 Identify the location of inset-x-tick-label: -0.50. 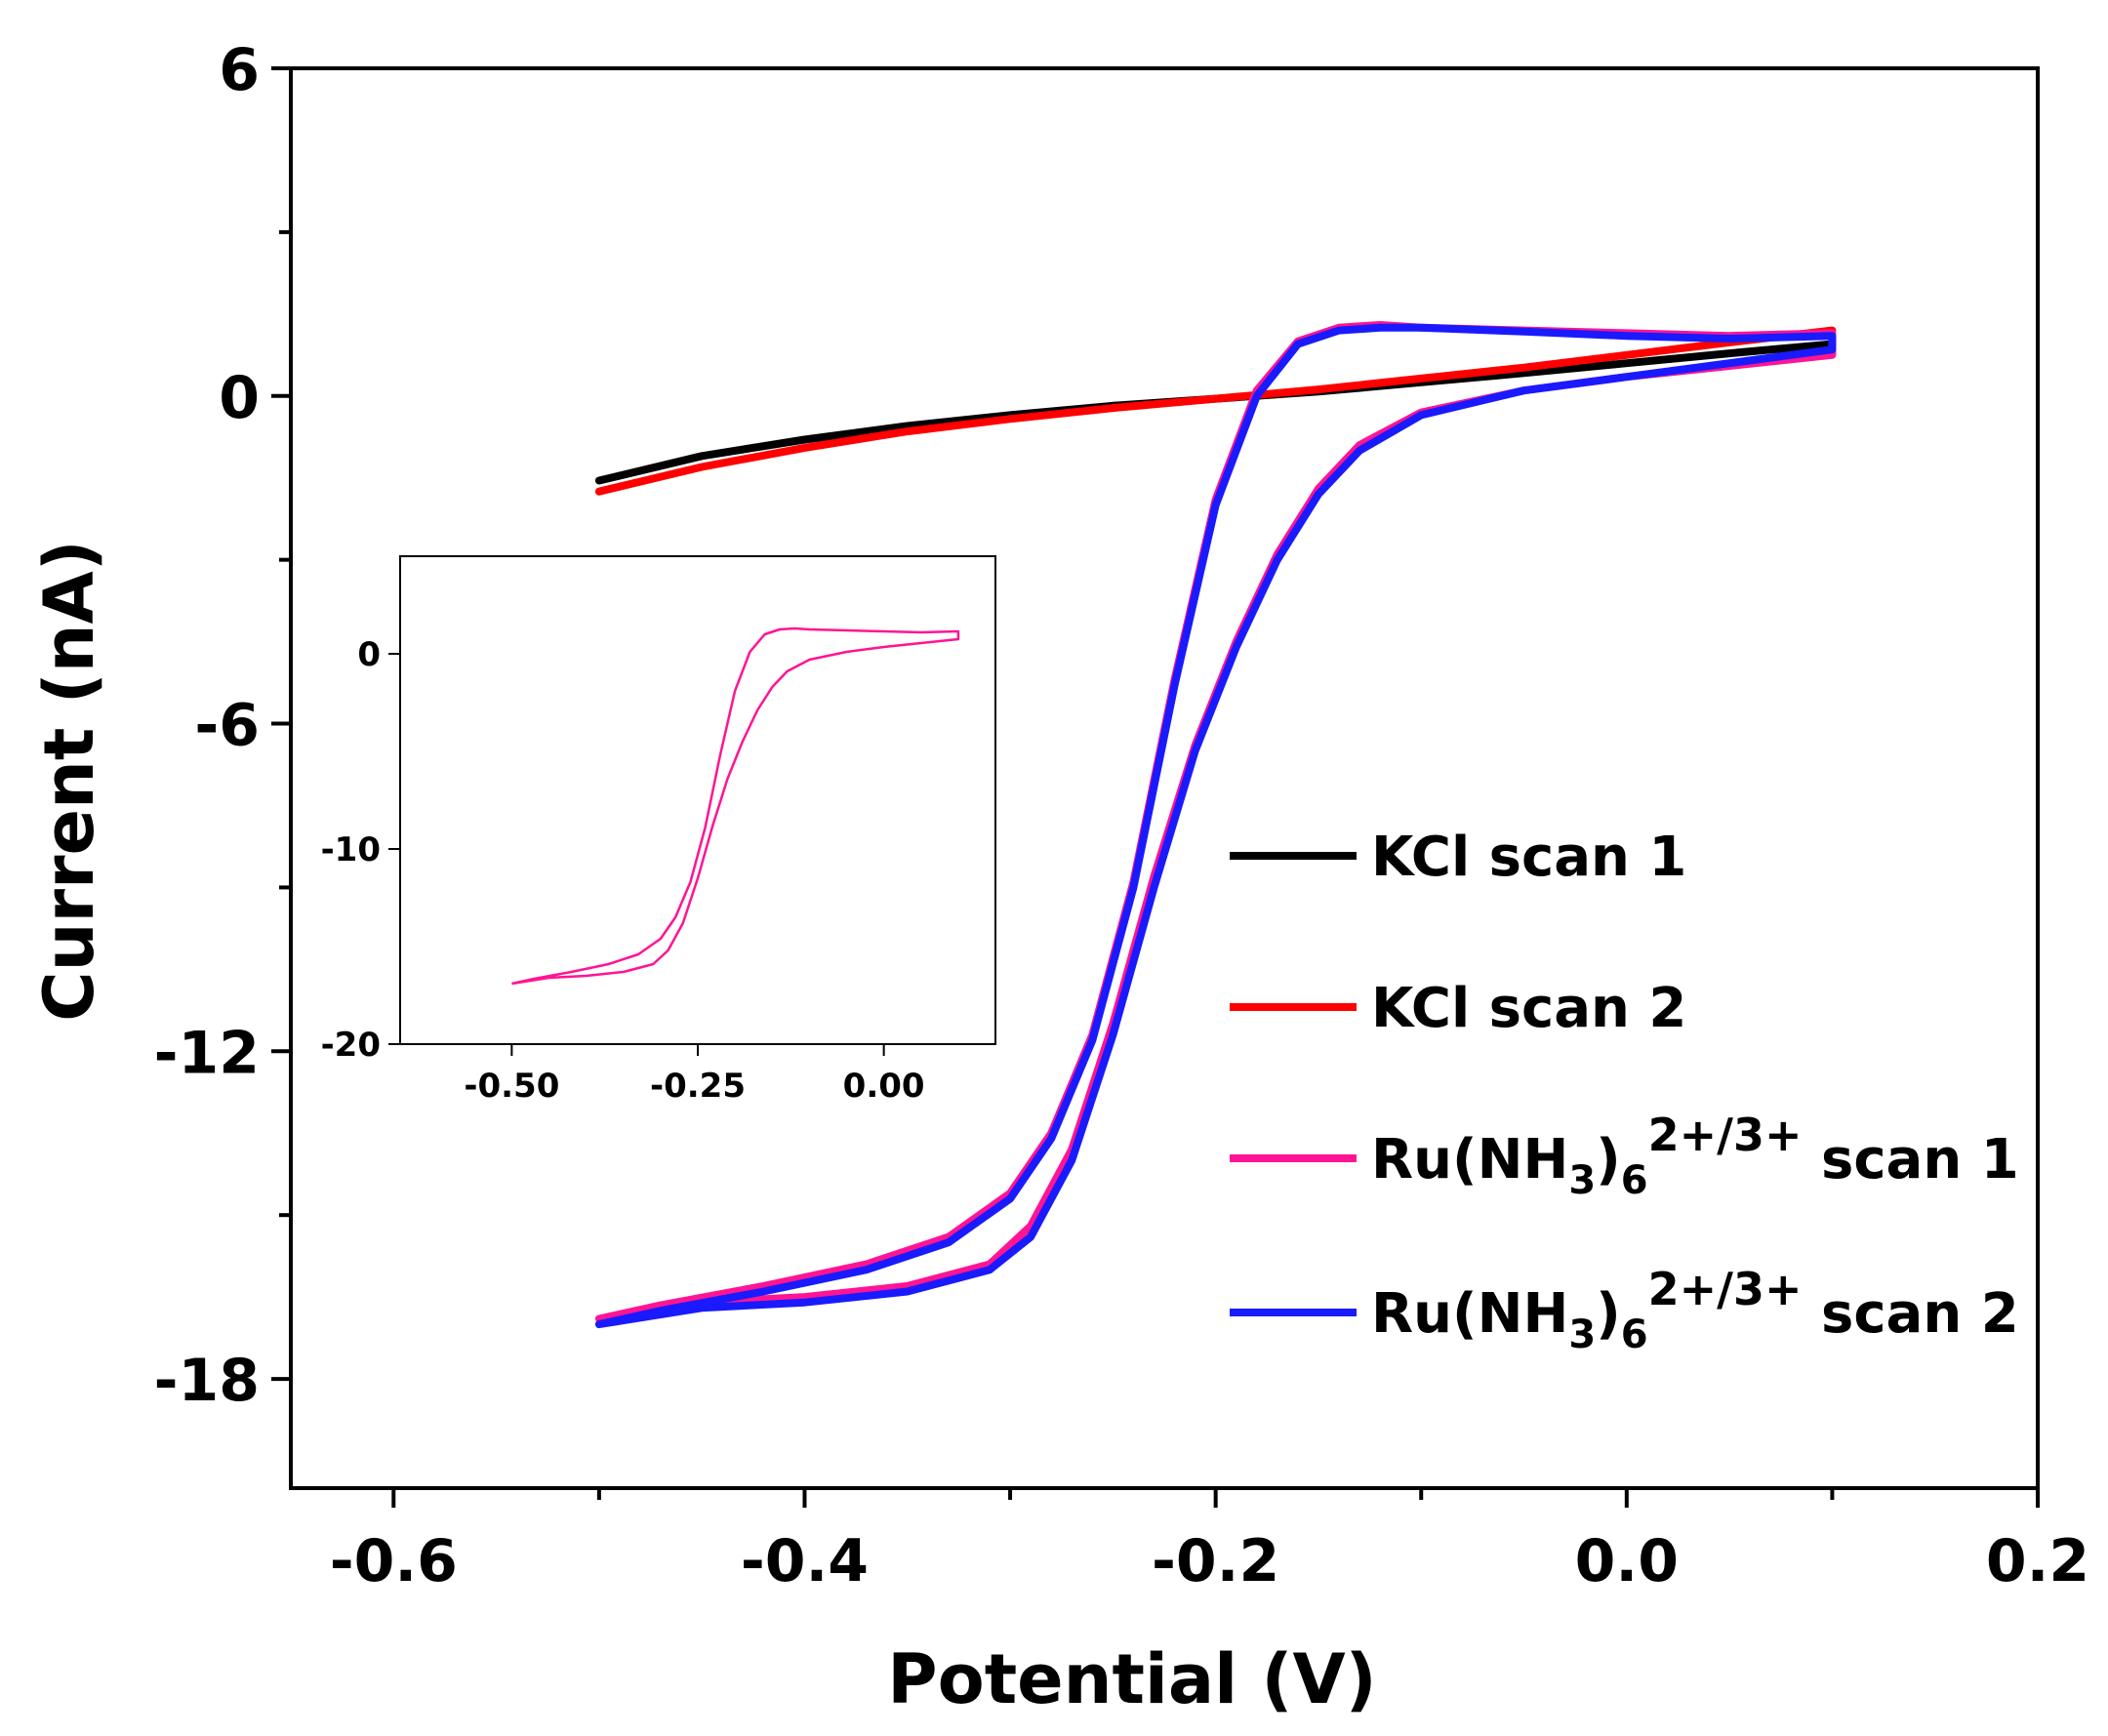
(512, 1086).